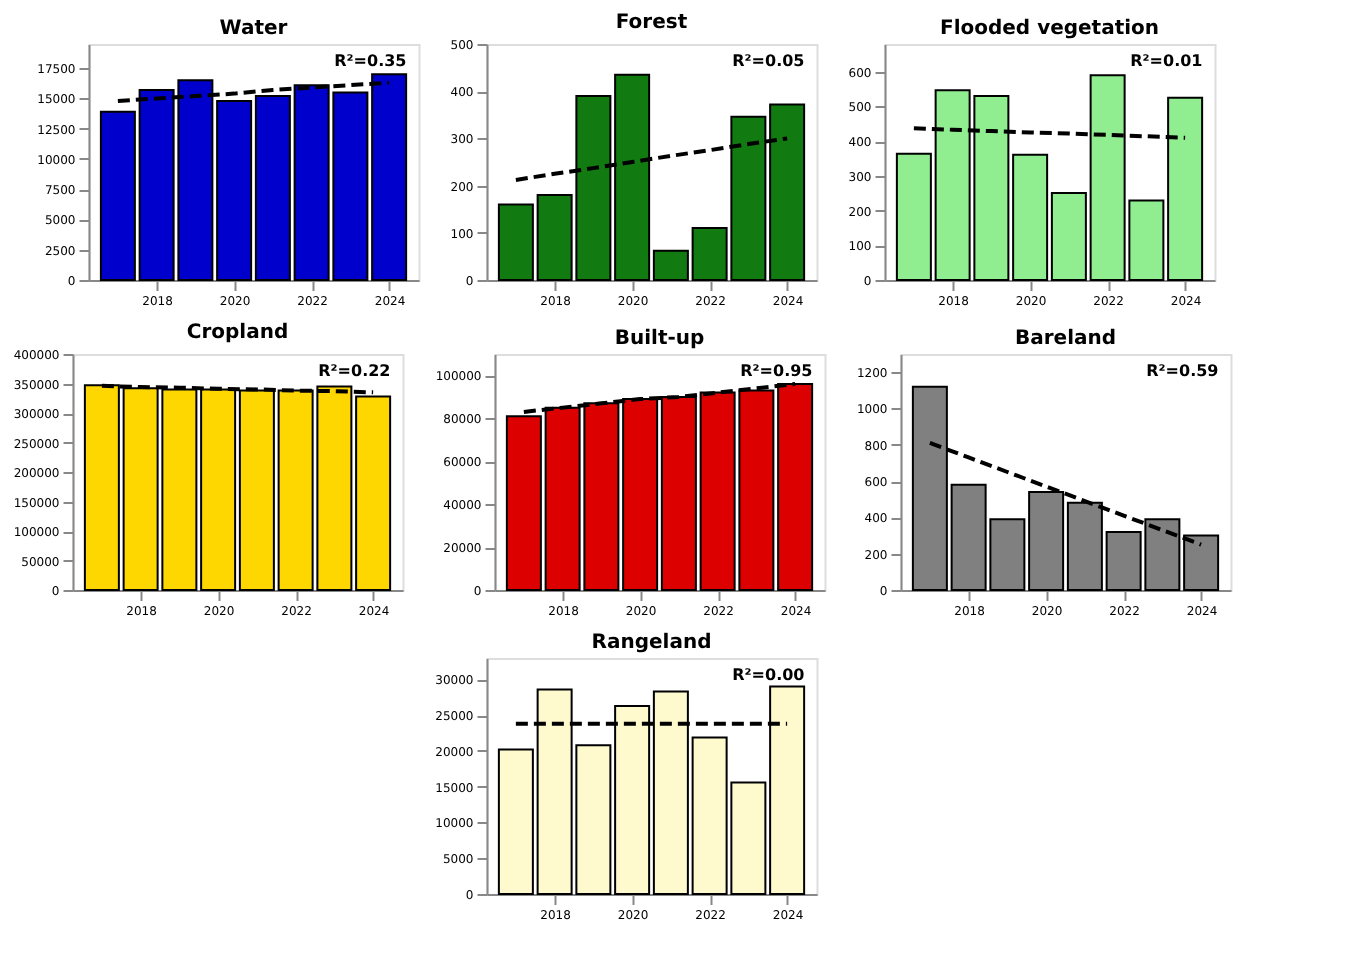 This screenshot has height=972, width=1366. Describe the element at coordinates (253, 29) in the screenshot. I see `chart-title: Water` at that location.